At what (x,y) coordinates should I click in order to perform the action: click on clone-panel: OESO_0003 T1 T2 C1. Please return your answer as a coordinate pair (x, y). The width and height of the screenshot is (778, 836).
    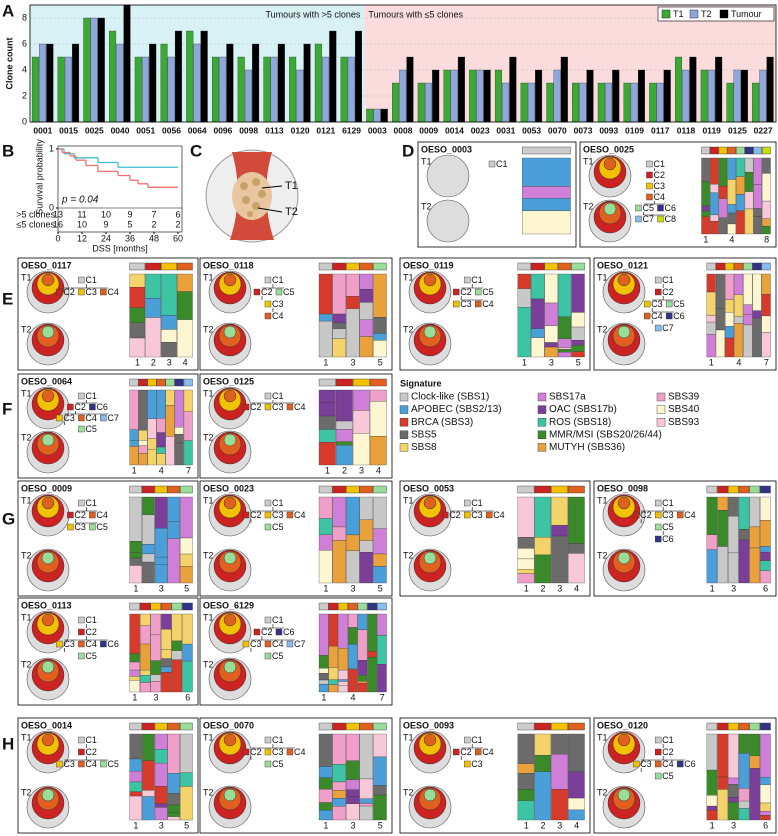
    Looking at the image, I should click on (497, 194).